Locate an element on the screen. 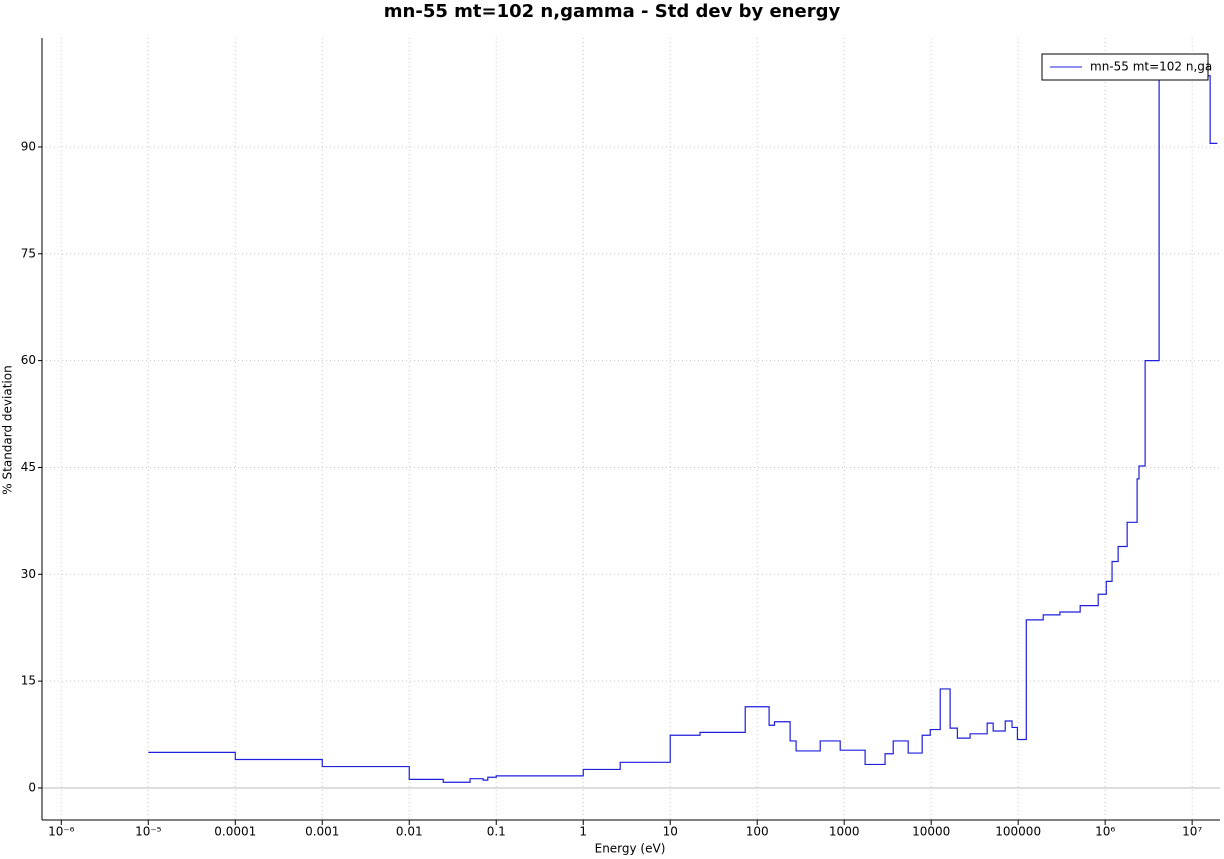 The image size is (1224, 859). legend-label: mn-55 mt=102 n,ga is located at coordinates (1151, 67).